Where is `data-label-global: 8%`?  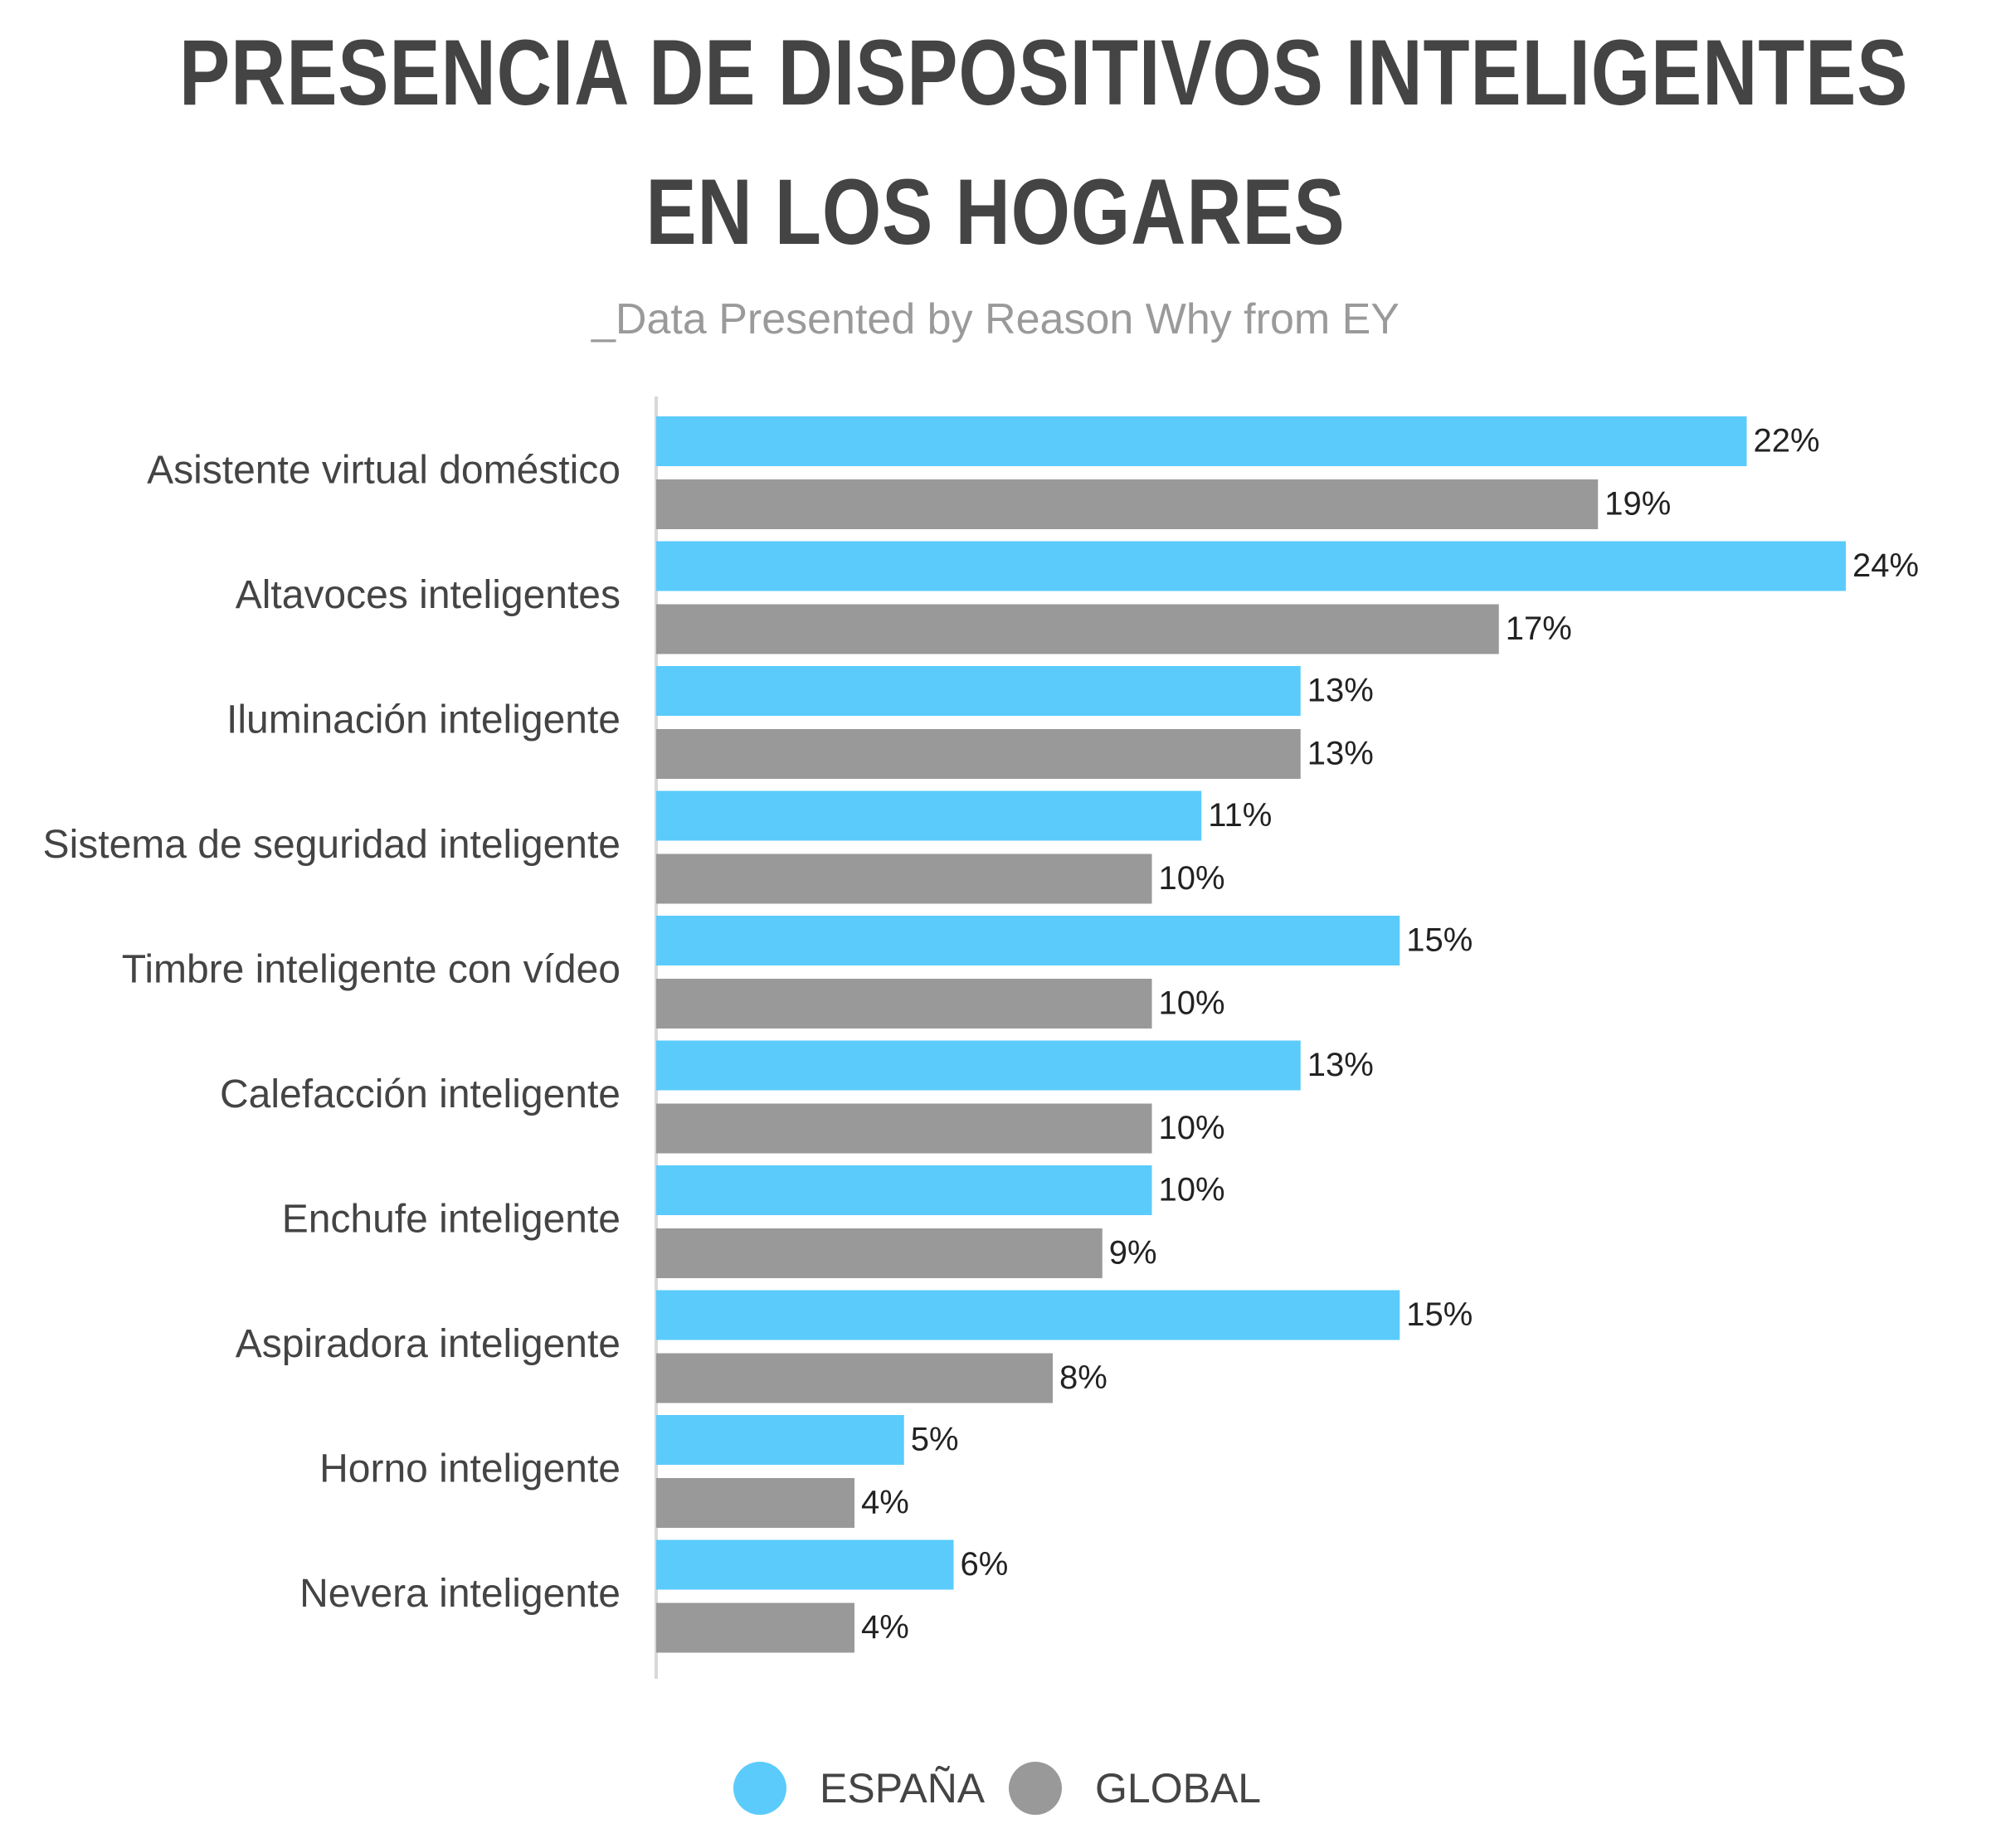
data-label-global: 8% is located at coordinates (1083, 1377).